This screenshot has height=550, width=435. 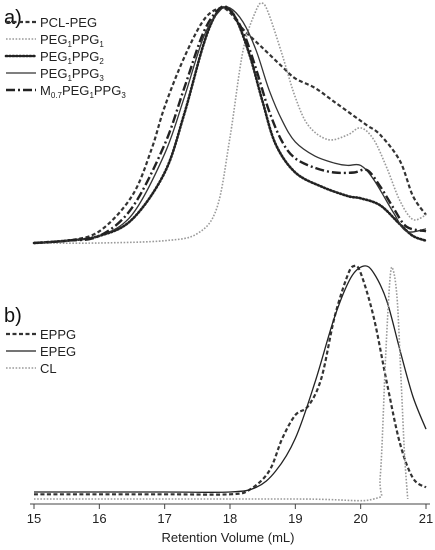 I want to click on panel-label-a: a), so click(x=13, y=18).